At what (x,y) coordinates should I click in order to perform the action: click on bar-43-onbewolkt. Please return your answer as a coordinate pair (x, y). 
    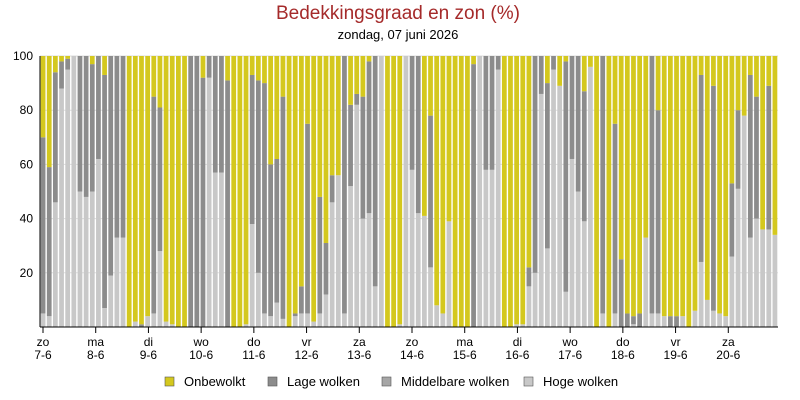
    Looking at the image, I should click on (307, 90).